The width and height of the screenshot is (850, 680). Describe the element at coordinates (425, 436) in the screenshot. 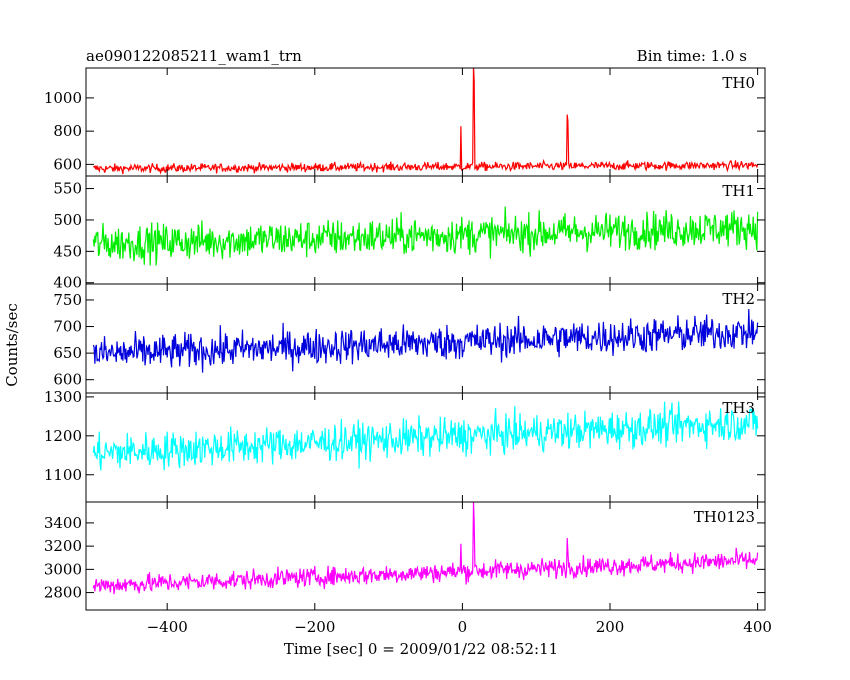

I see `series-line-th3` at that location.